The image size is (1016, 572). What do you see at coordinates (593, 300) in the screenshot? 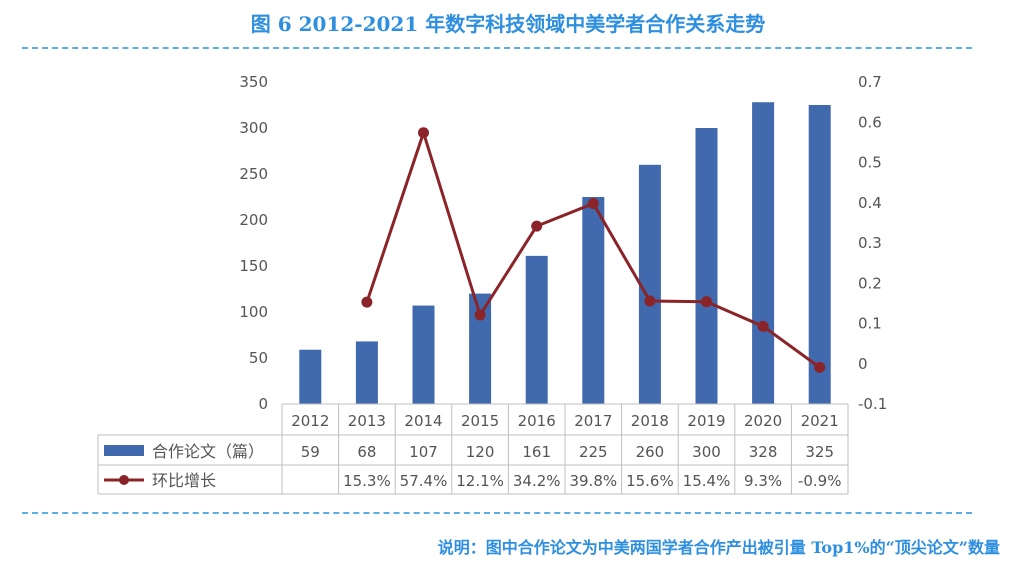
I see `bar-2017` at bounding box center [593, 300].